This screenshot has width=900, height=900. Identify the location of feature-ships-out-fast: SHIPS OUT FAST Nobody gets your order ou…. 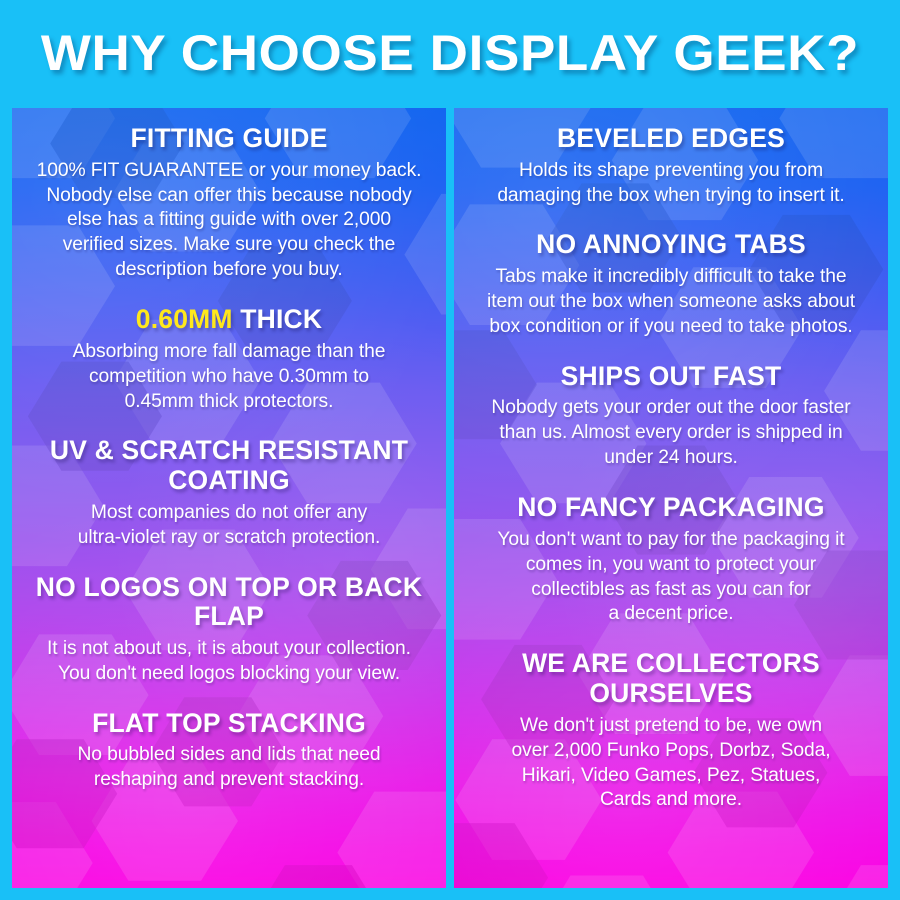
(671, 415).